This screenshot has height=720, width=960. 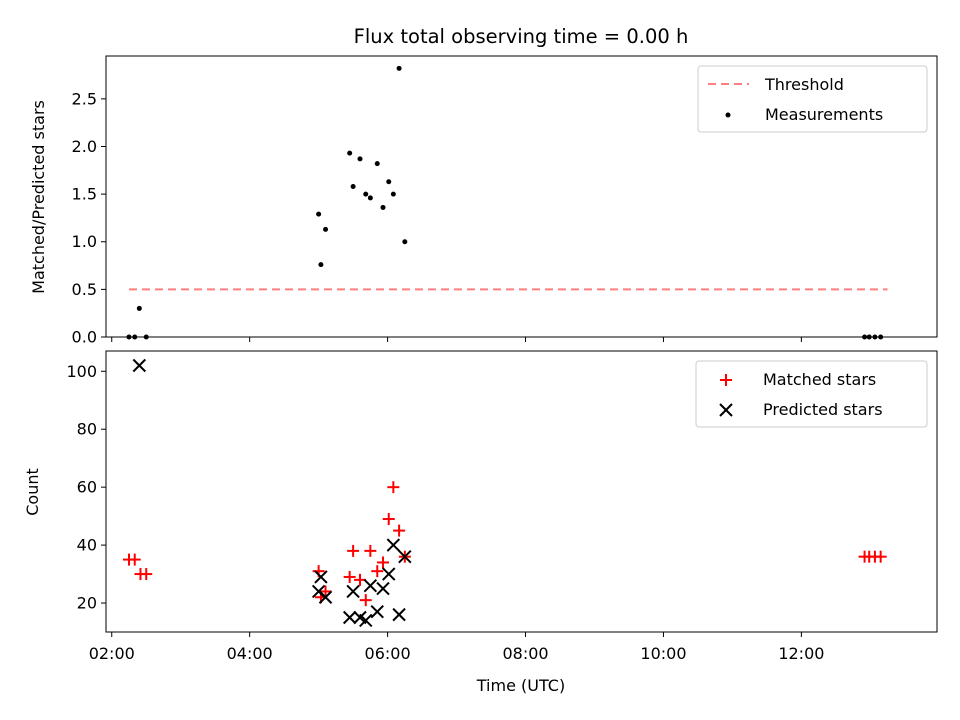 I want to click on bottom-x-tick-label: 06:00, so click(x=388, y=653).